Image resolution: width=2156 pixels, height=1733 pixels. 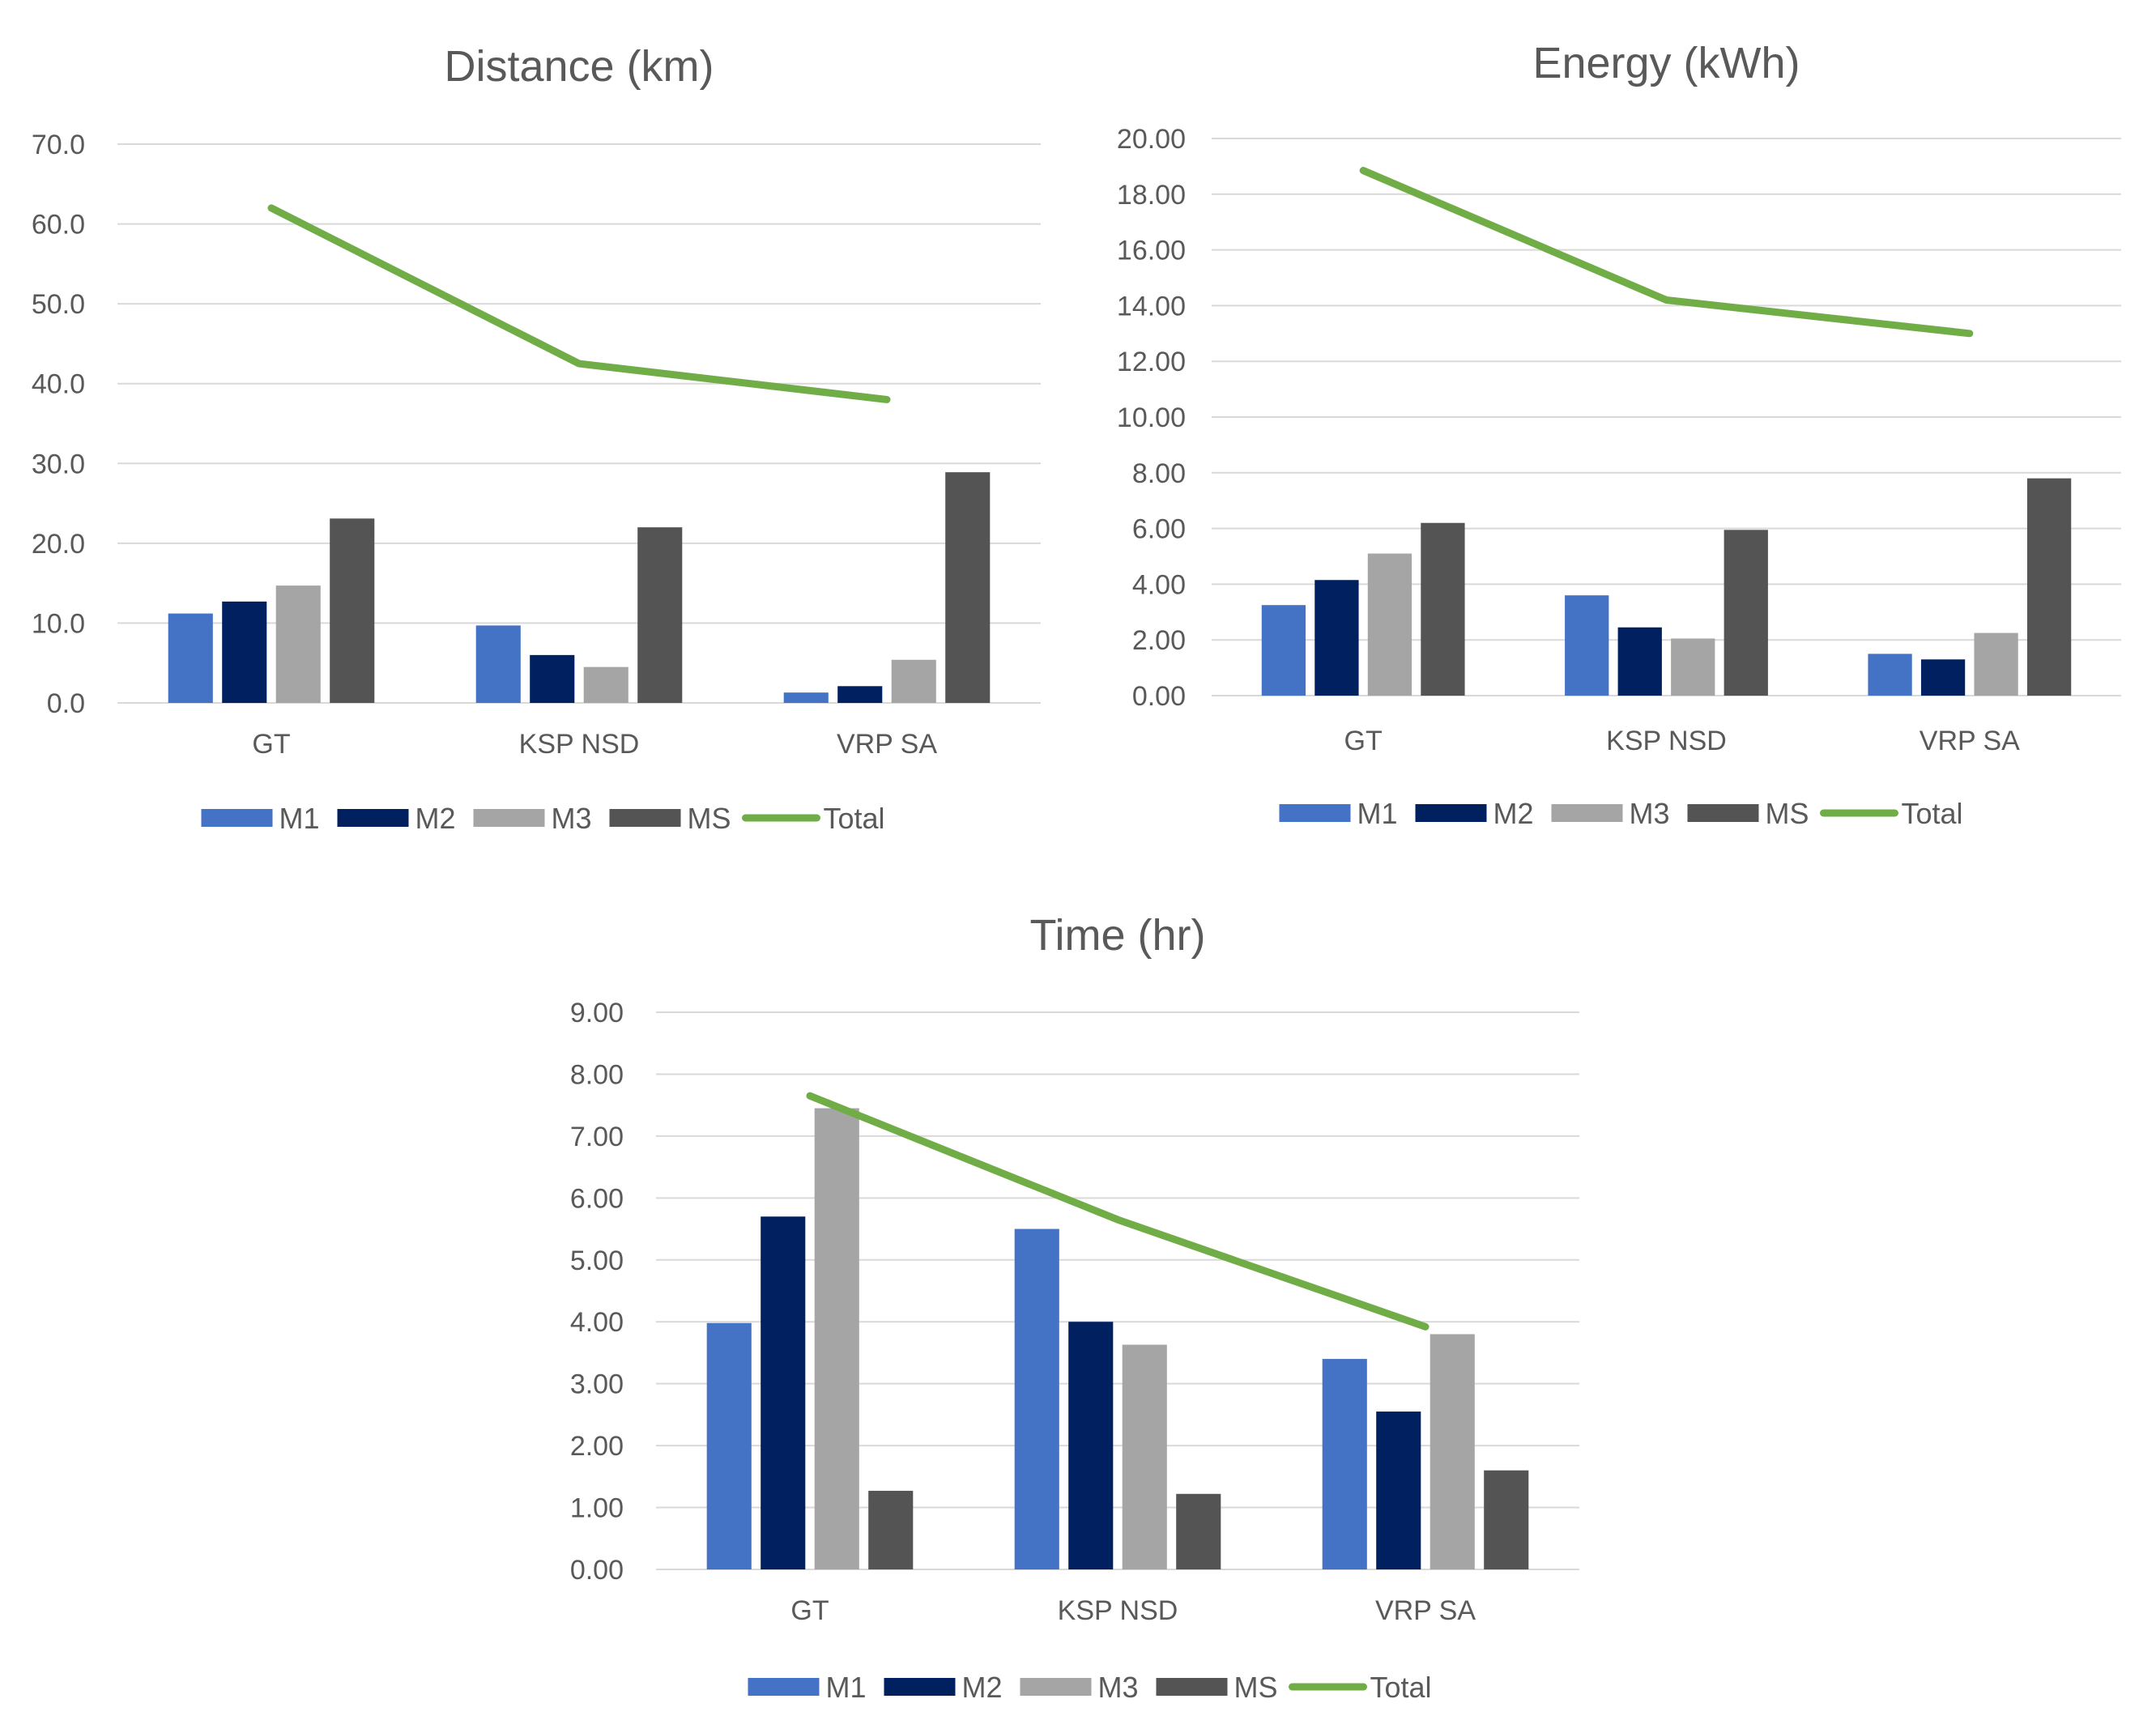 What do you see at coordinates (1159, 640) in the screenshot?
I see `y-tick-label: 2.00` at bounding box center [1159, 640].